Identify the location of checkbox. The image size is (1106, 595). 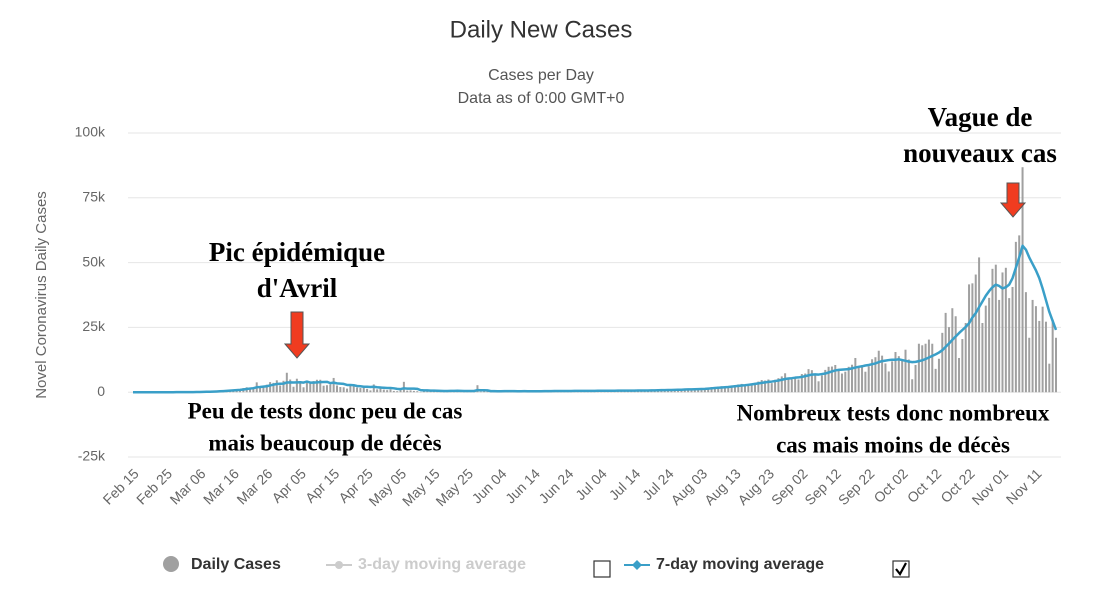
(602, 569).